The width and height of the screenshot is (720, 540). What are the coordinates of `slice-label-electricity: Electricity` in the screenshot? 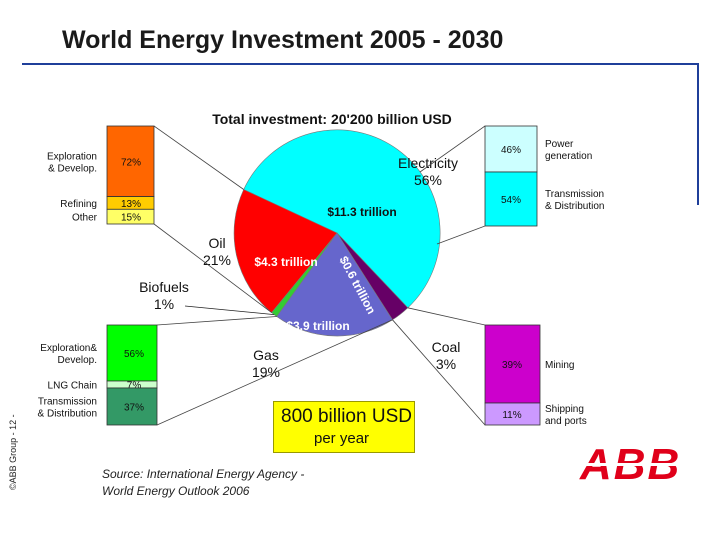 It's located at (428, 163).